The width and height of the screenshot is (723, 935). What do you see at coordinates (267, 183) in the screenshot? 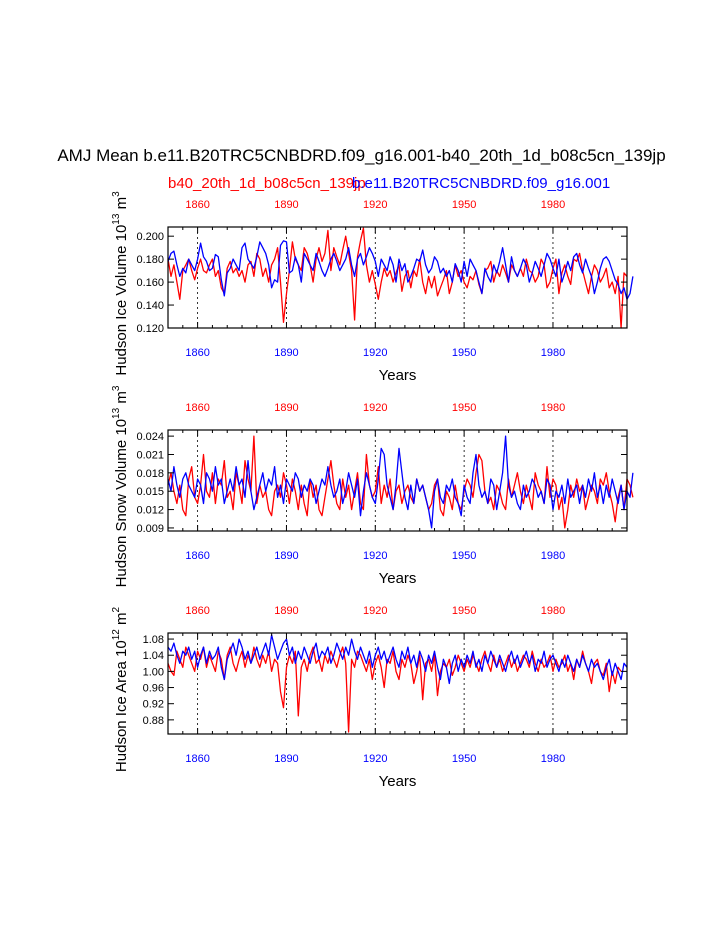
I see `legend-red-label: b40_20th_1d_b08c5cn_139jp` at bounding box center [267, 183].